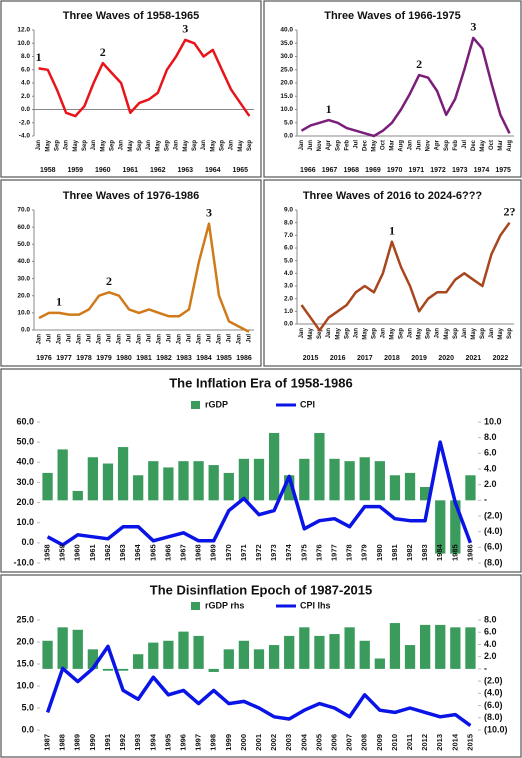 Image resolution: width=522 pixels, height=758 pixels. I want to click on y2-tick-label: (4.0), so click(493, 531).